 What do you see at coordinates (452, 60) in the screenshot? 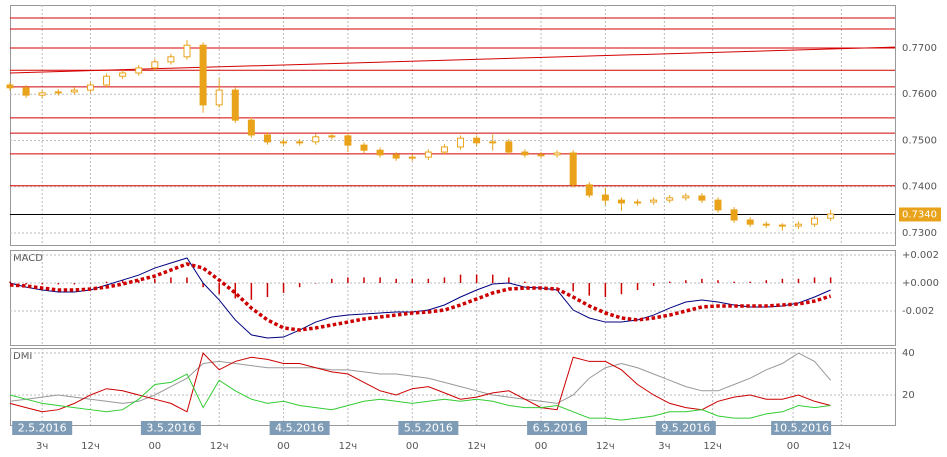
I see `trend-line` at bounding box center [452, 60].